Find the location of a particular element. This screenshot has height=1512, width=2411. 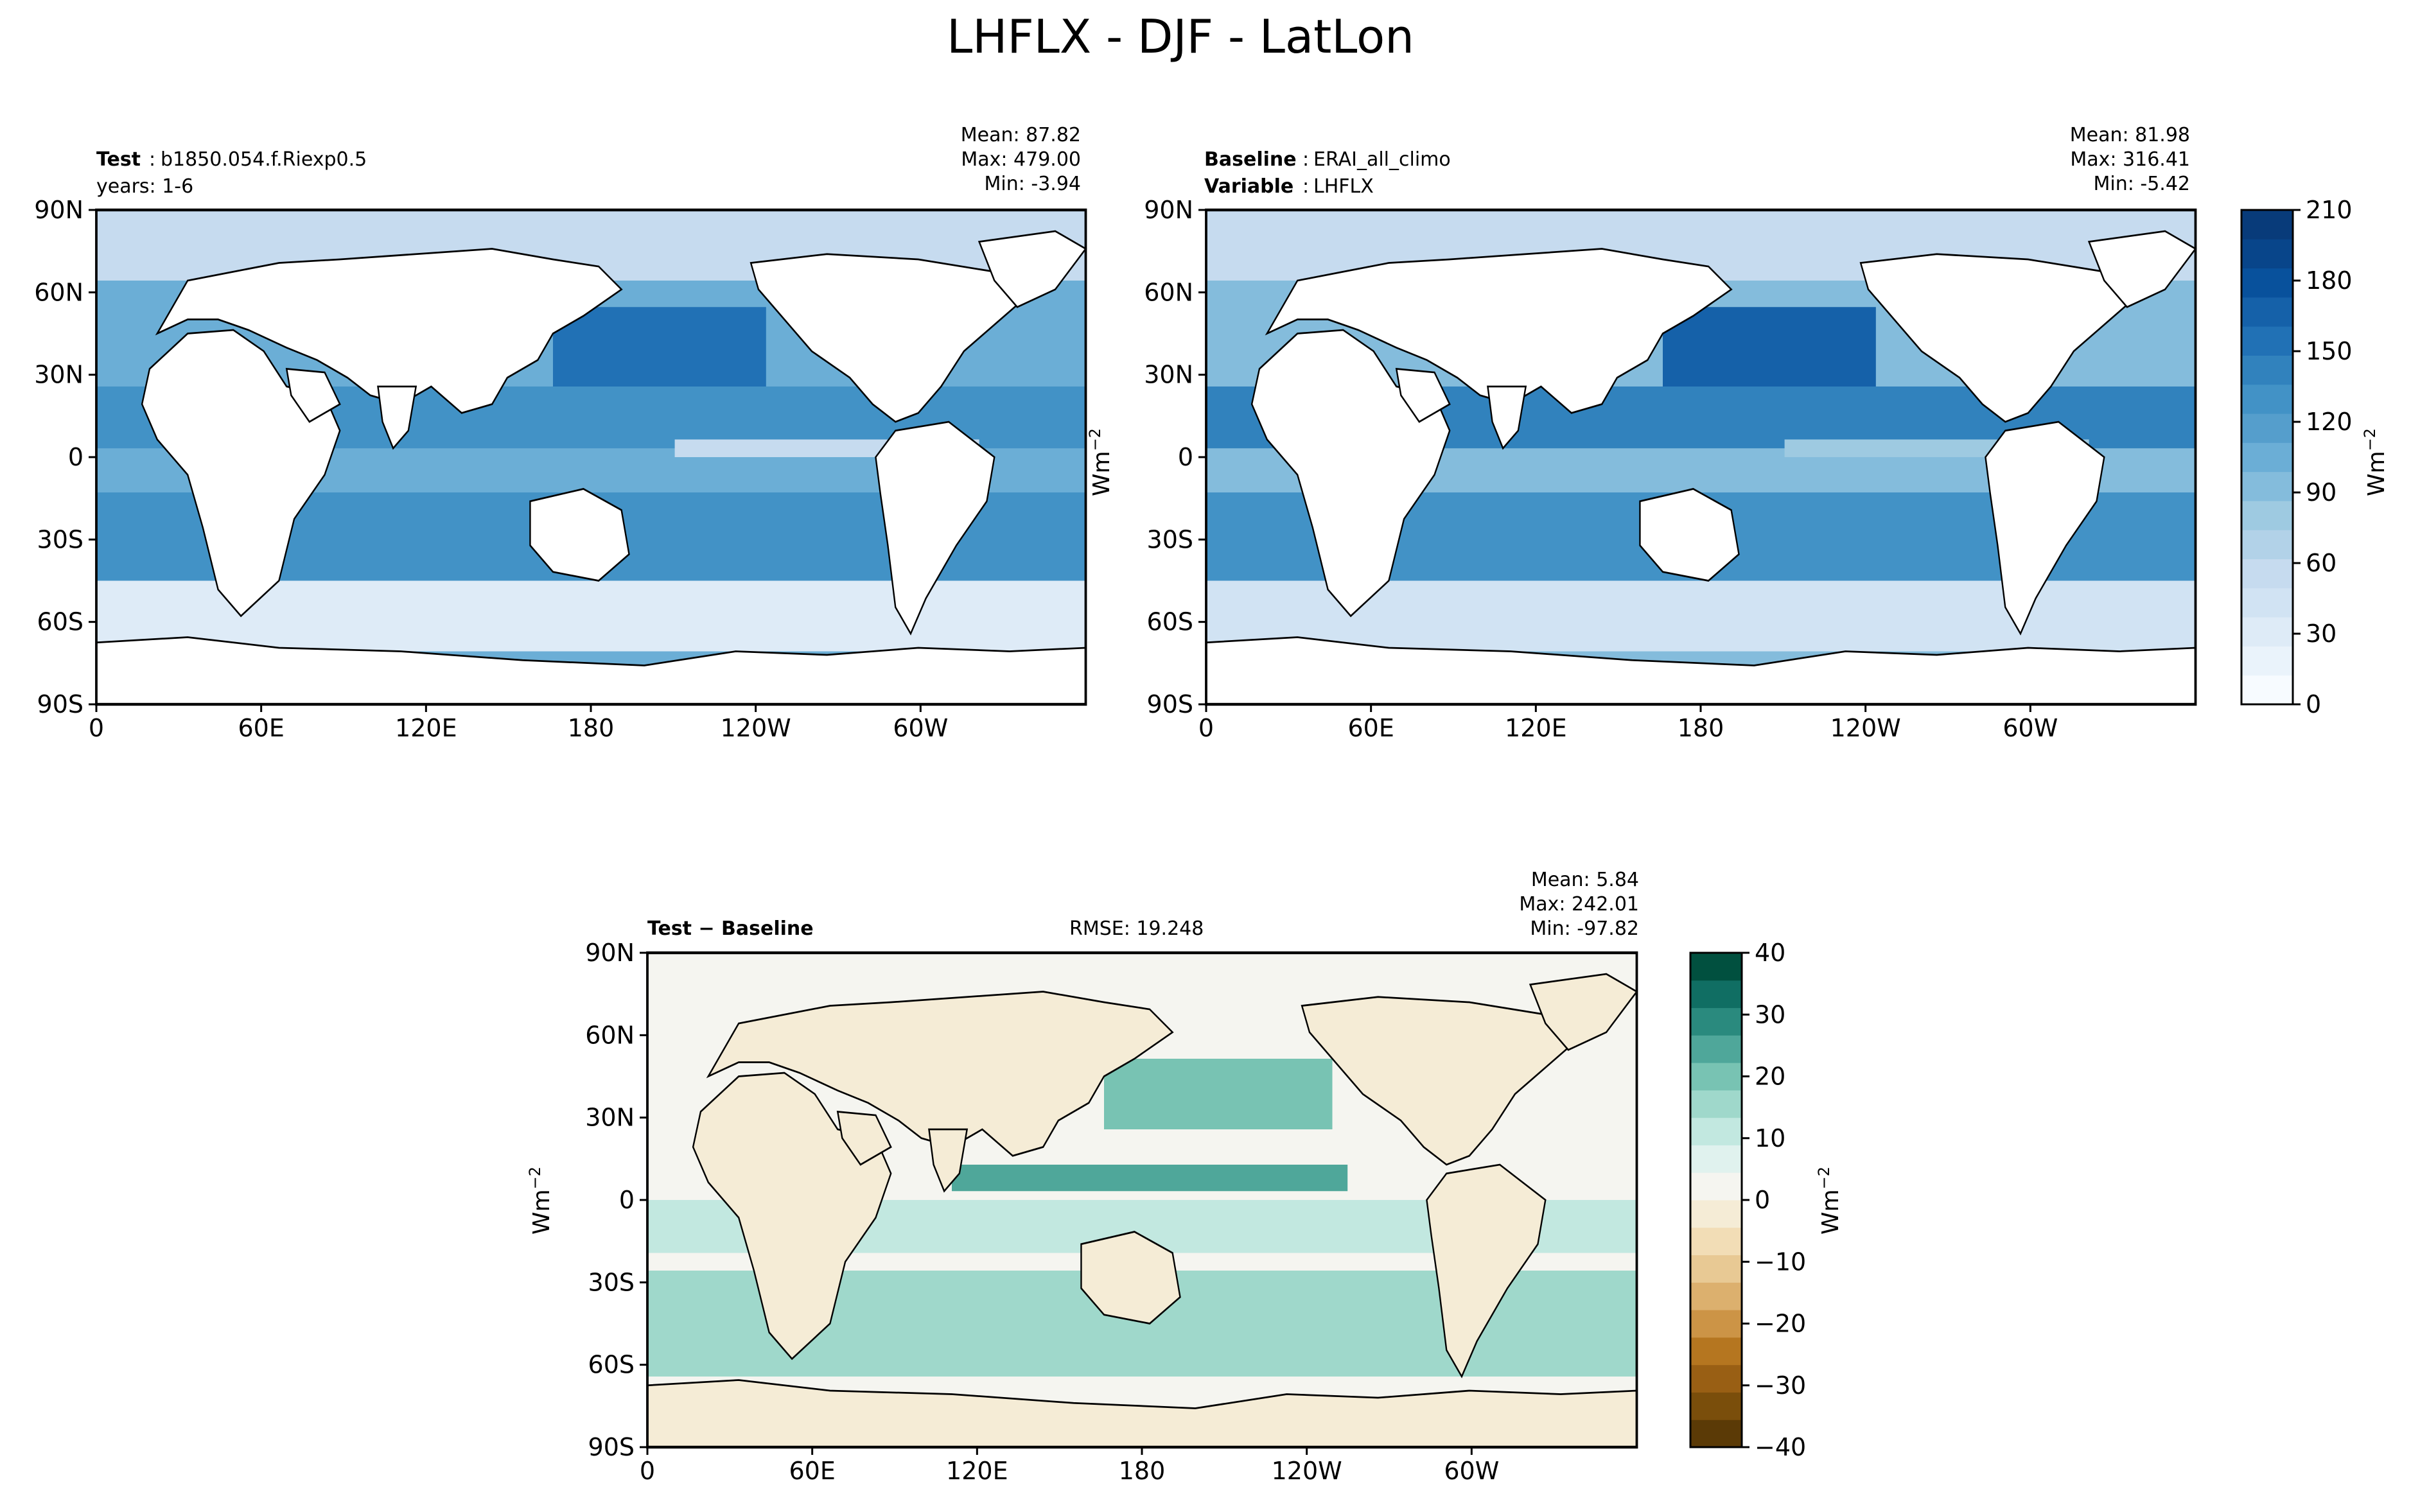

diff-lon-tick-label: 120W is located at coordinates (1307, 1471).